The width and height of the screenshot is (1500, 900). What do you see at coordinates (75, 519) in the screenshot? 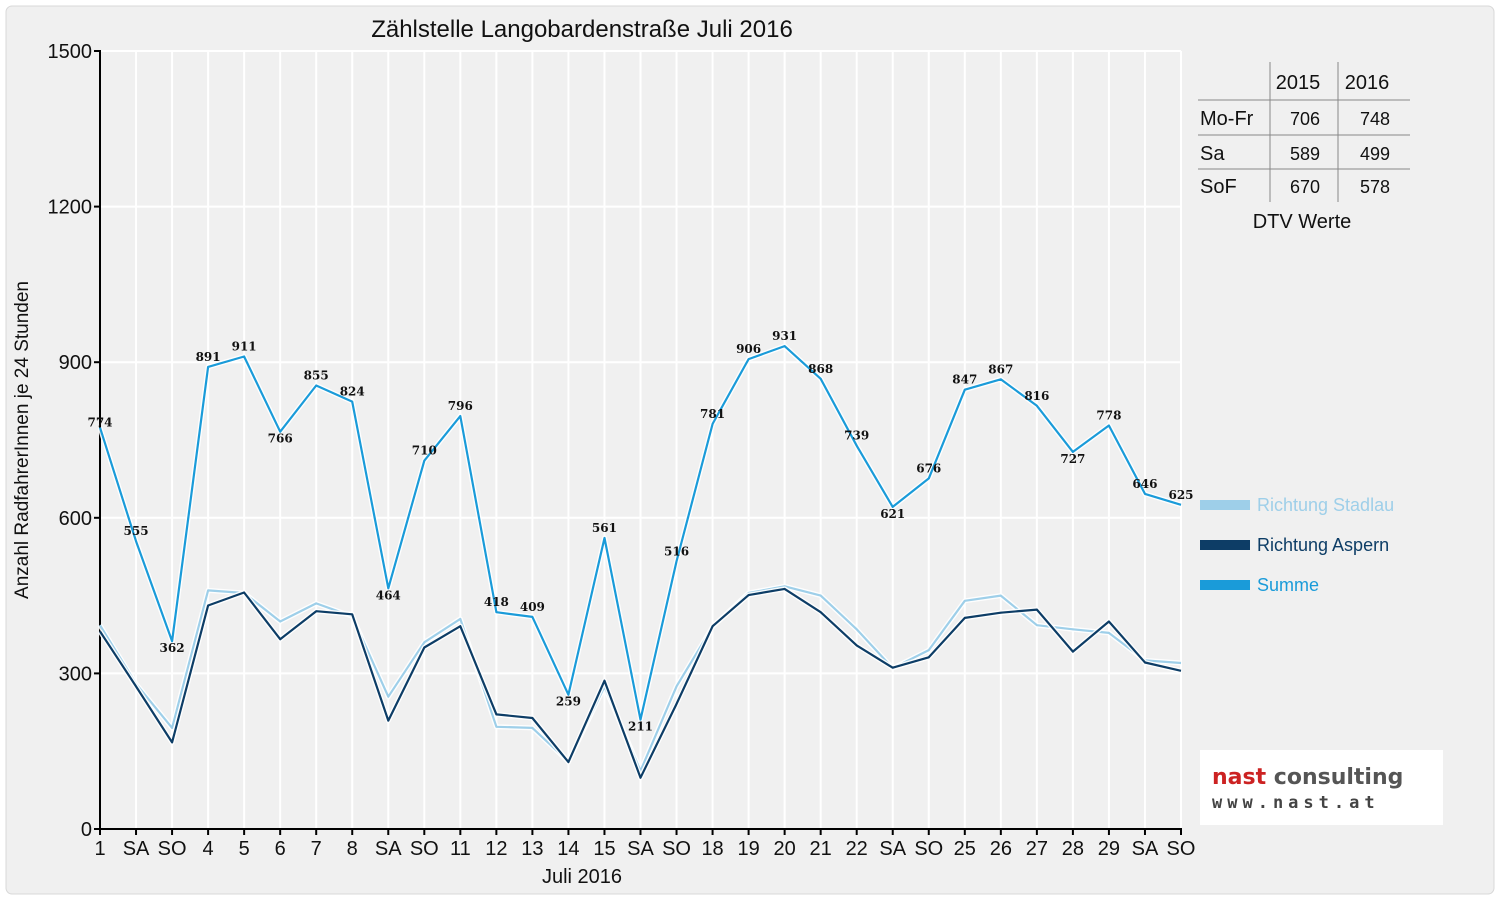
I see `y-tick-label: 600` at bounding box center [75, 519].